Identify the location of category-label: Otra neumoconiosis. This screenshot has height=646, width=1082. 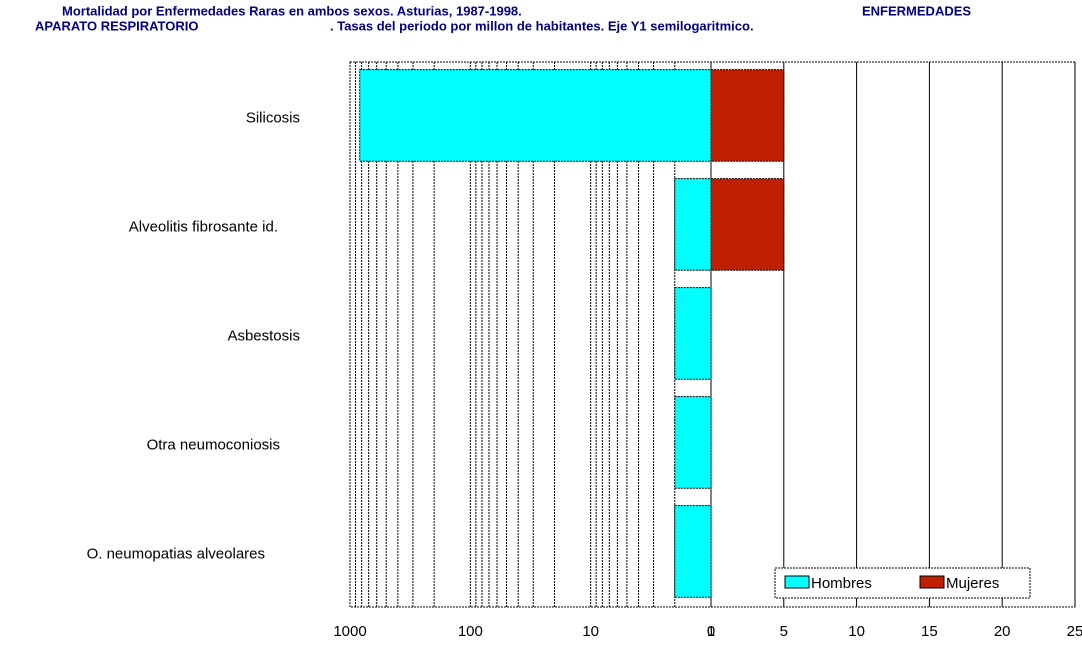
(213, 444).